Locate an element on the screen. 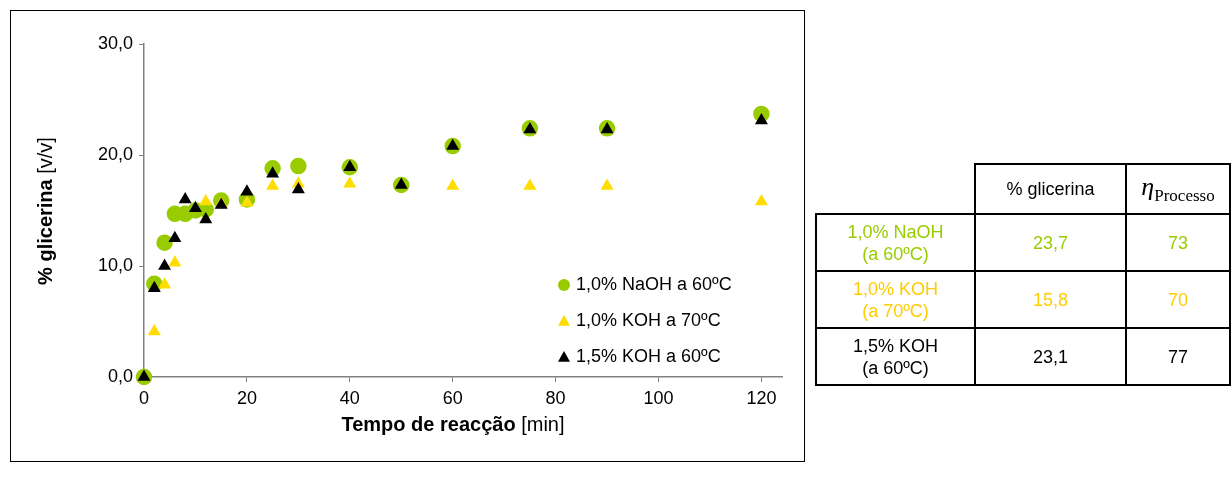 The image size is (1231, 490). text: 23,7 is located at coordinates (1051, 242).